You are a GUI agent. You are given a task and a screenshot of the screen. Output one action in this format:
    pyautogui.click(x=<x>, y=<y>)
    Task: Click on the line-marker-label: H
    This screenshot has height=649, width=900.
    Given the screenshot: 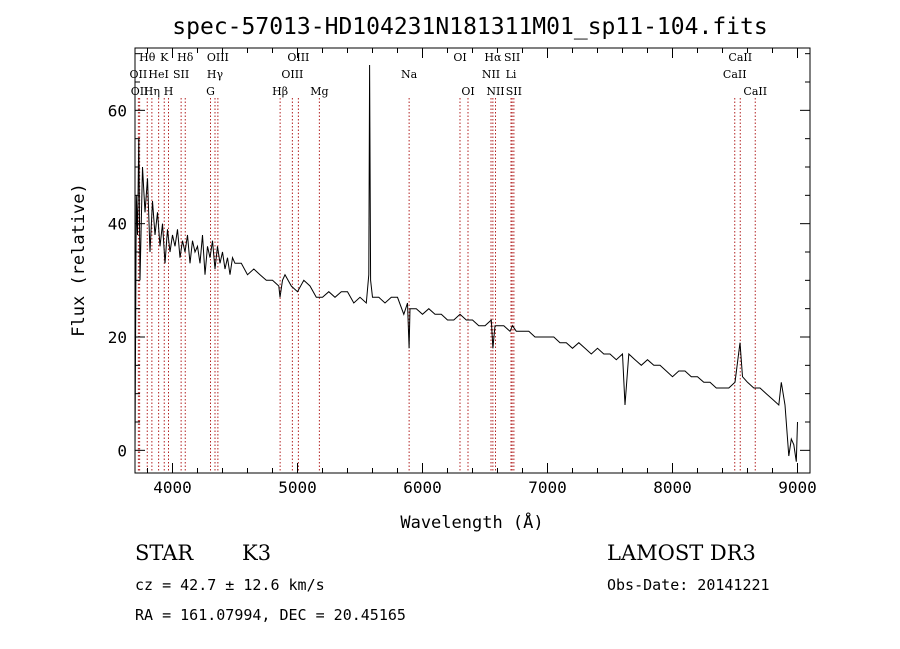 What is the action you would take?
    pyautogui.click(x=169, y=91)
    